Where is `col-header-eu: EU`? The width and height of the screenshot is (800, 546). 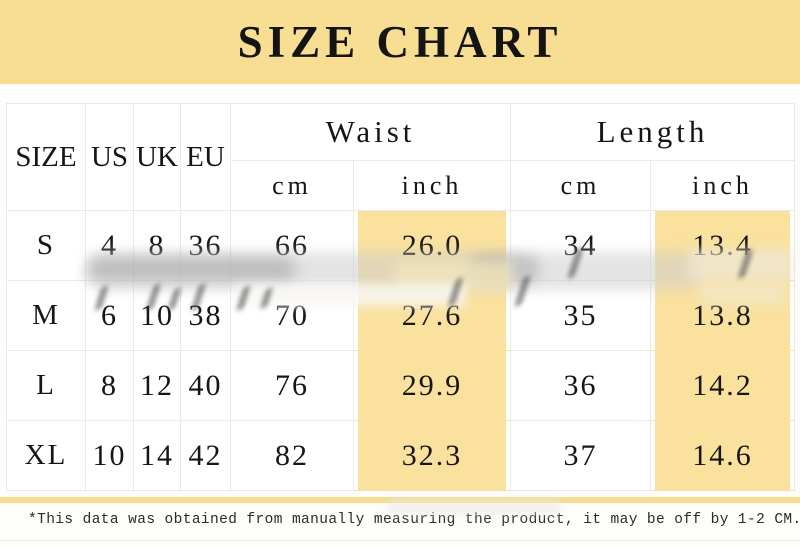 col-header-eu: EU is located at coordinates (205, 157).